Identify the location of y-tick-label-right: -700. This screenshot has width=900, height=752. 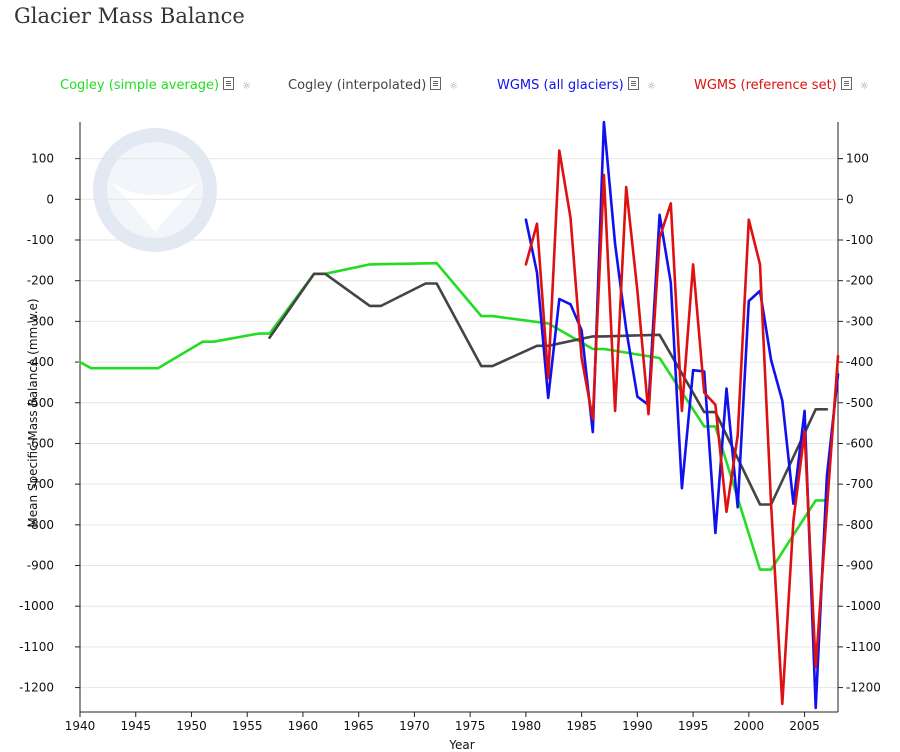
(859, 484).